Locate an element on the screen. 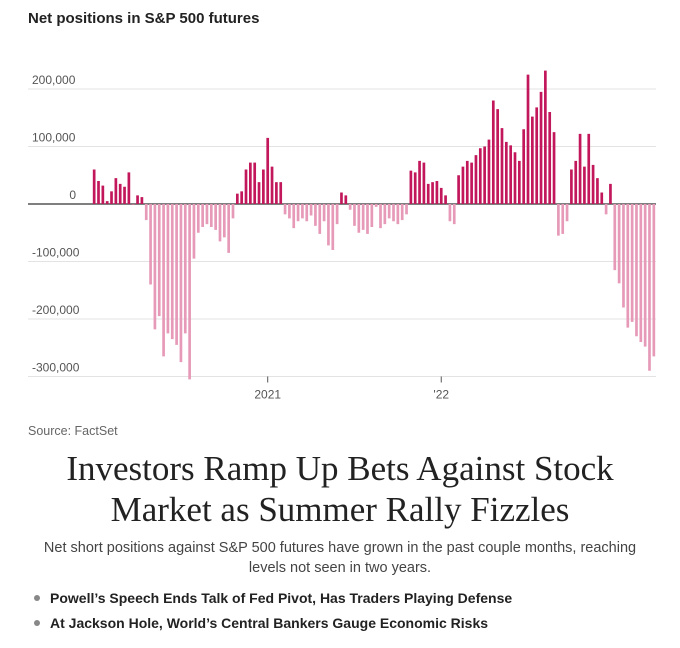 Image resolution: width=680 pixels, height=648 pixels. x-tick-label: '22 is located at coordinates (441, 395).